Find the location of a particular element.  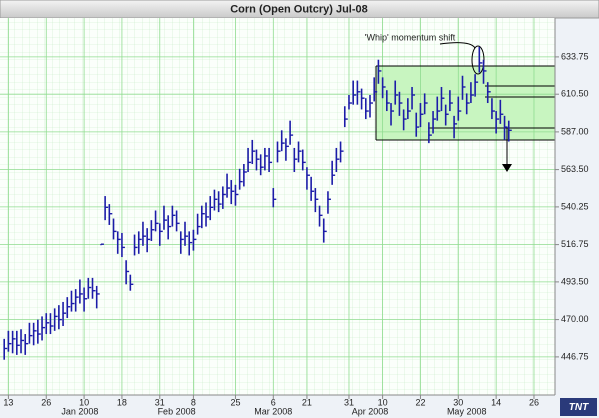

annotation-pointer is located at coordinates (457, 45).